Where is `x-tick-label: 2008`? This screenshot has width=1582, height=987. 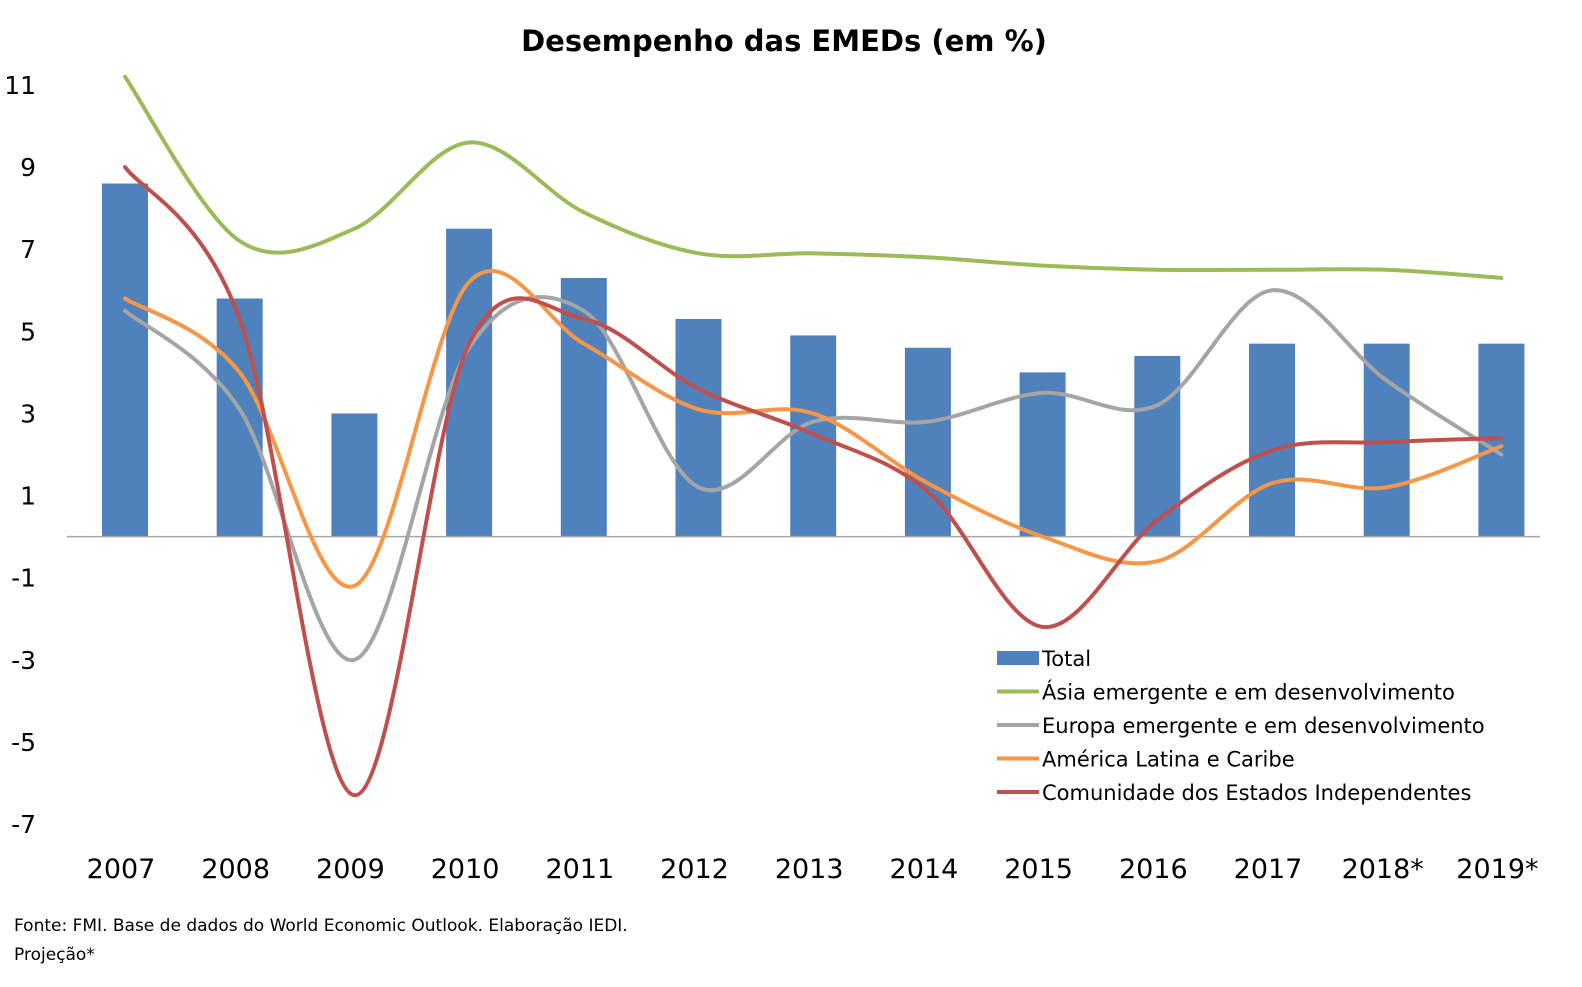 x-tick-label: 2008 is located at coordinates (235, 869).